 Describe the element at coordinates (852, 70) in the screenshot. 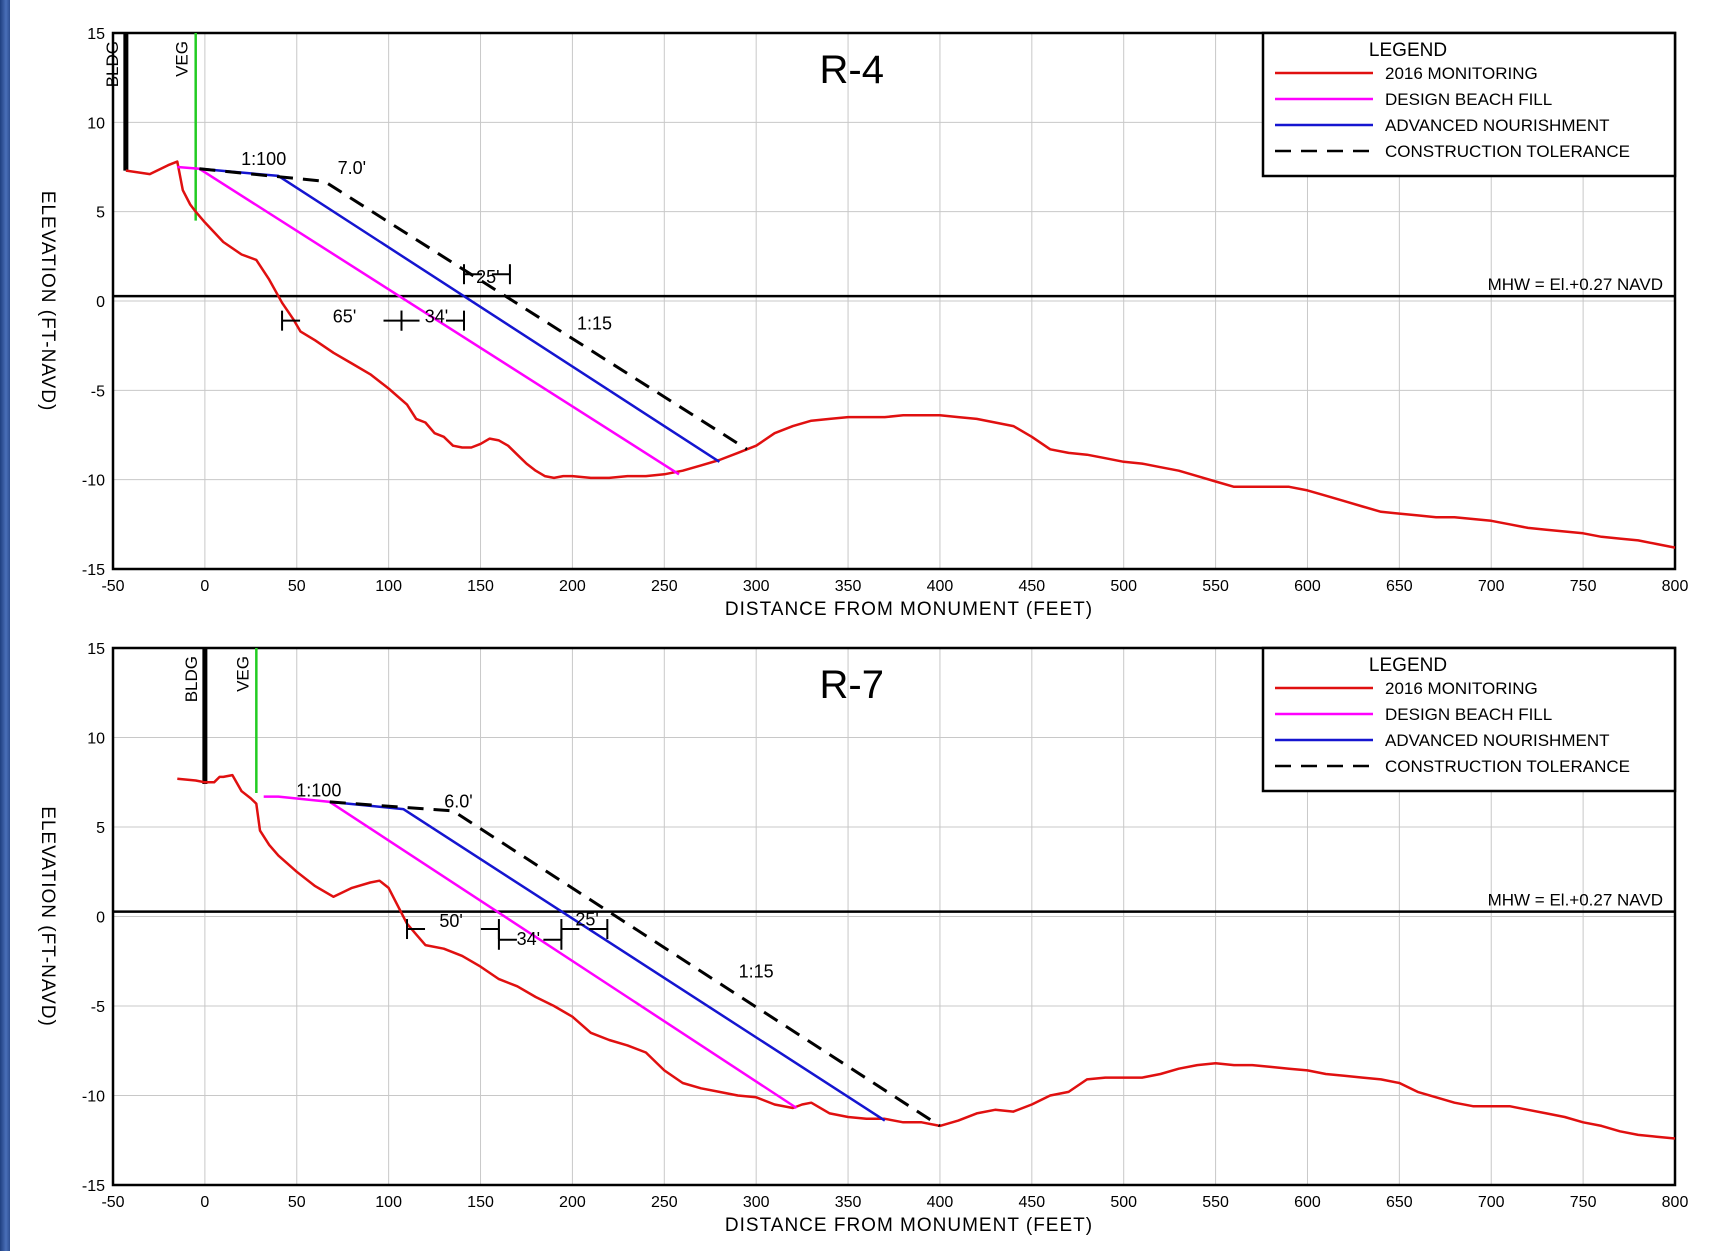

I see `chart-title: R-4` at that location.